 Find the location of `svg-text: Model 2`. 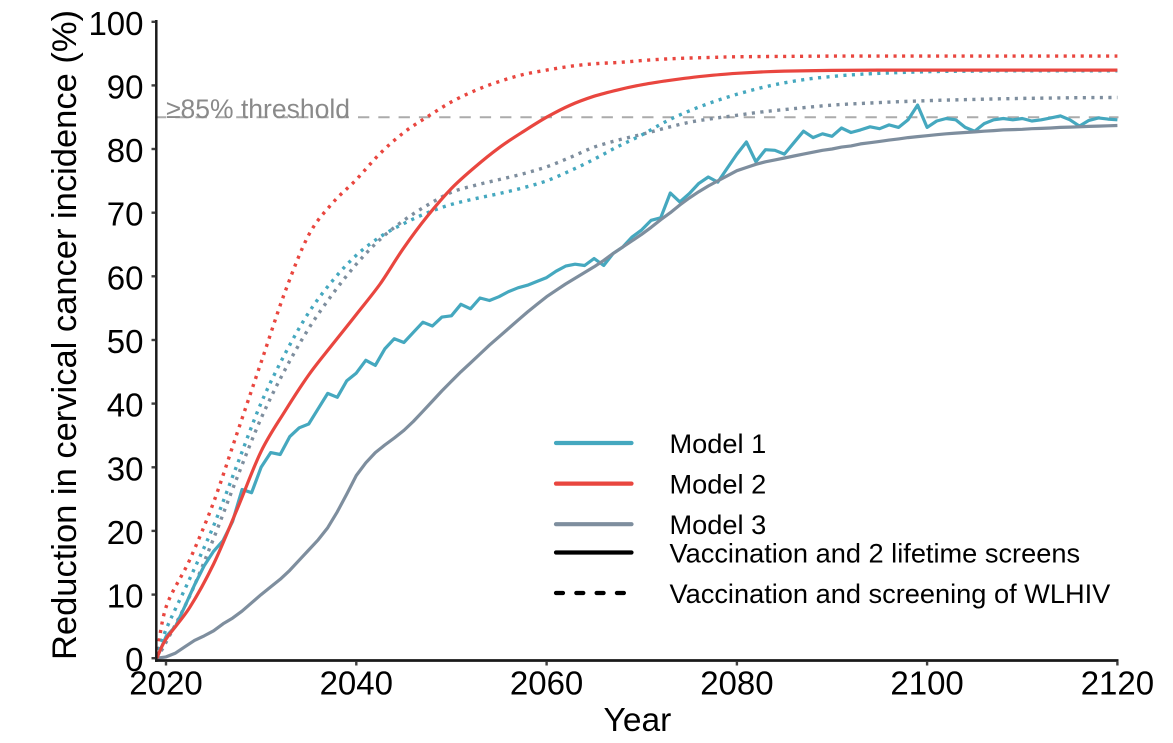

svg-text: Model 2 is located at coordinates (718, 484).